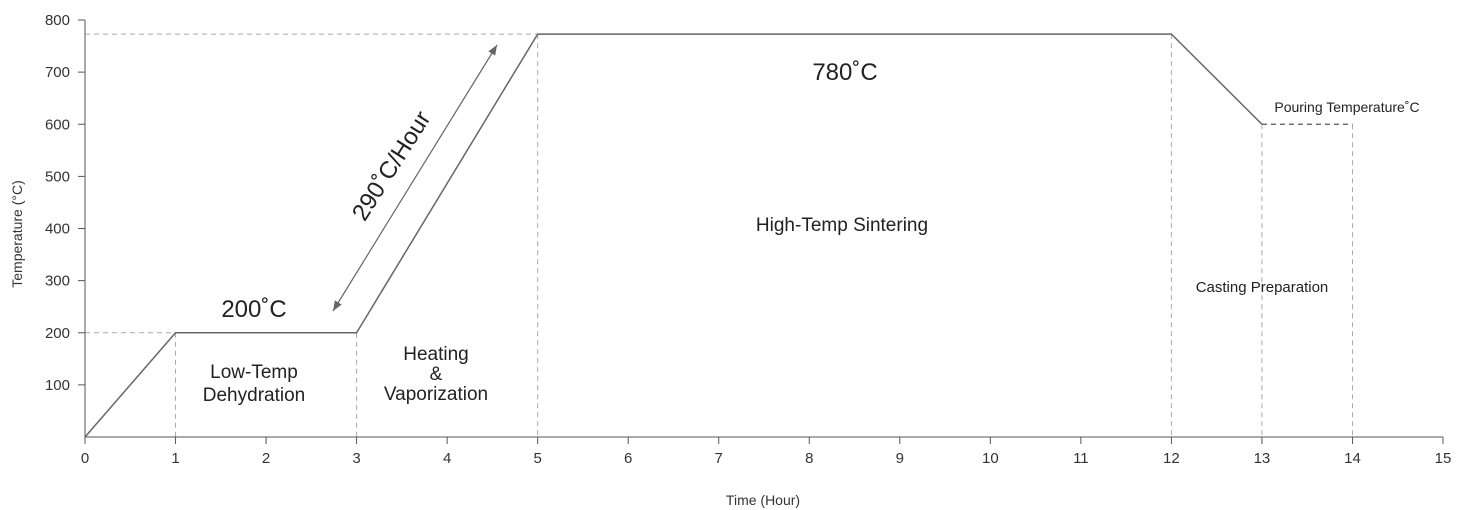 The height and width of the screenshot is (510, 1472). What do you see at coordinates (1346, 107) in the screenshot?
I see `pouring-temp-label: Pouring Temperature˚C` at bounding box center [1346, 107].